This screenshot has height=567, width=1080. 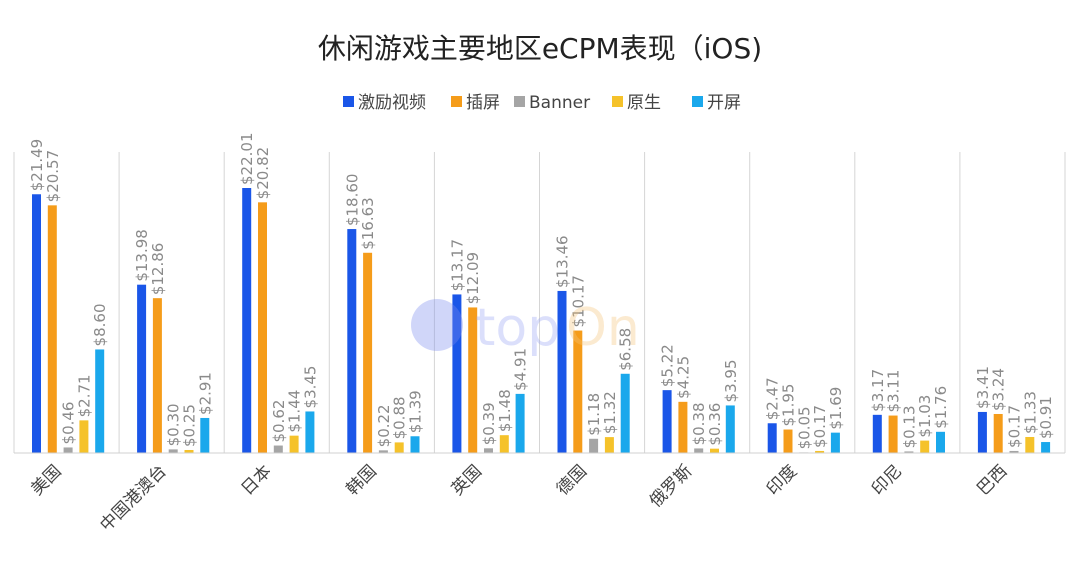 I want to click on data-label: $6.58, so click(x=626, y=349).